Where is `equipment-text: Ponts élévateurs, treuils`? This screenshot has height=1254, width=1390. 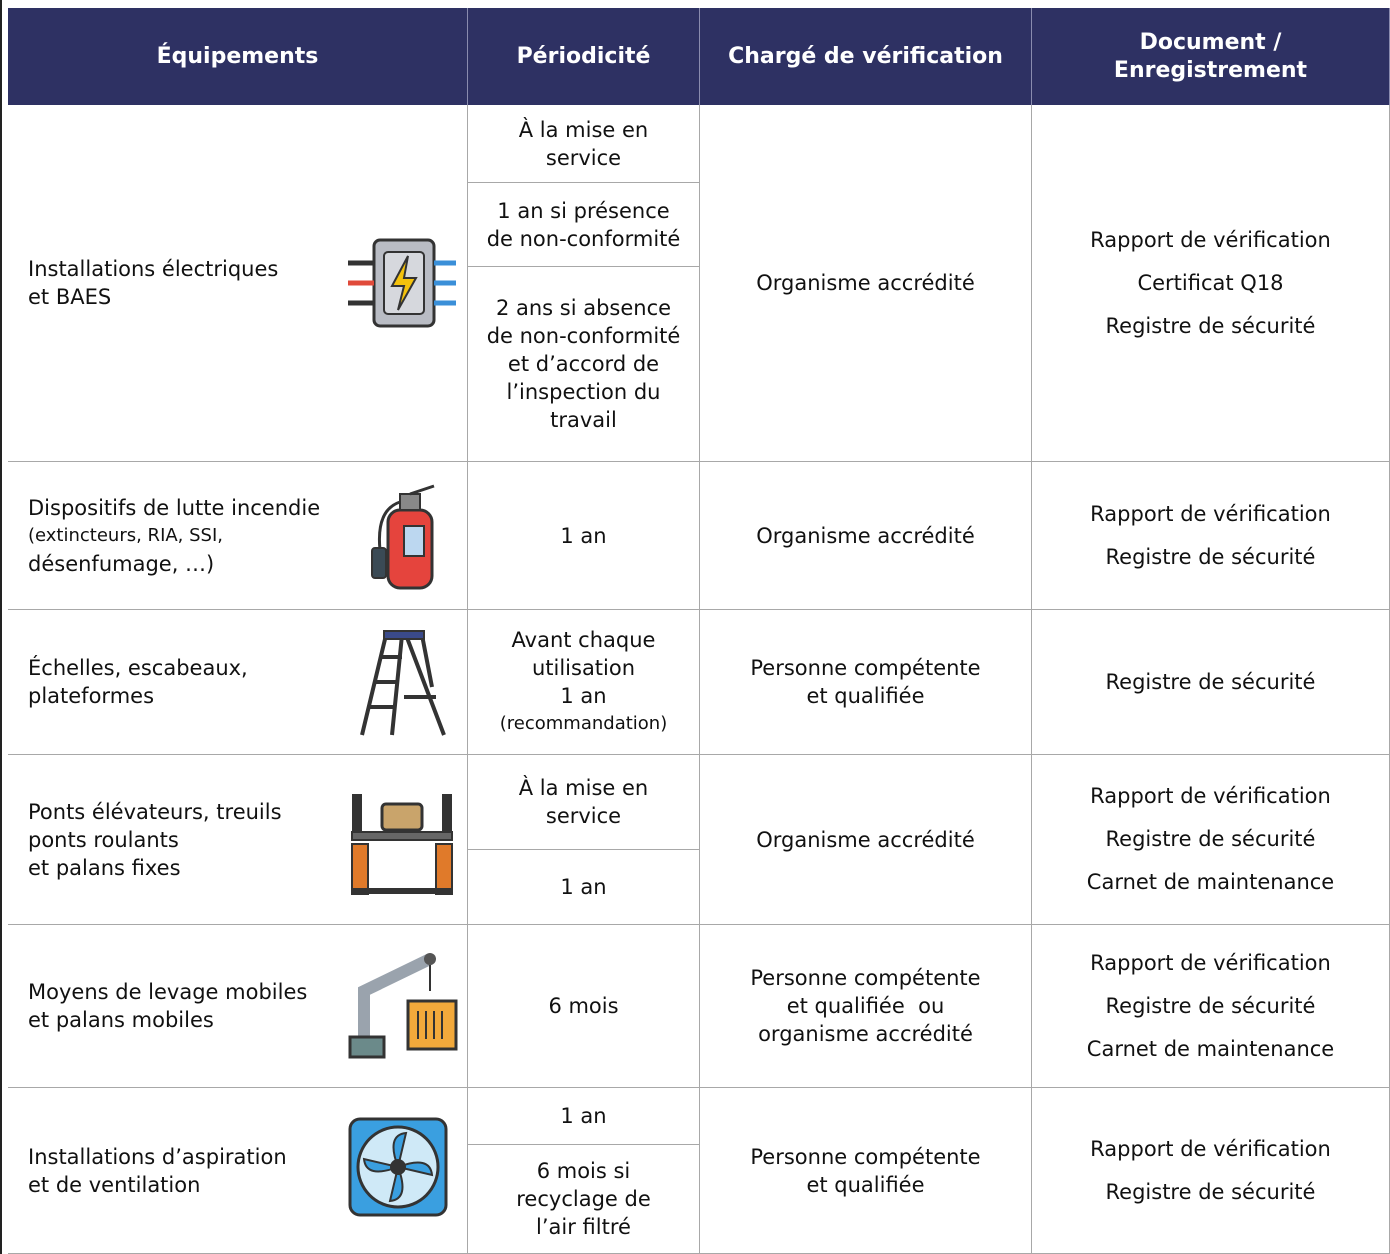 equipment-text: Ponts élévateurs, treuils is located at coordinates (155, 811).